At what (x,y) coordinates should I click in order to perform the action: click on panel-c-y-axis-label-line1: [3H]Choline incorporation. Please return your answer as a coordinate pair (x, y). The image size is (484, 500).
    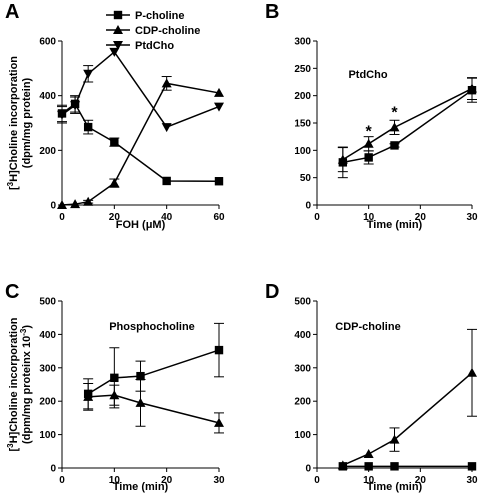
    Looking at the image, I should click on (13, 384).